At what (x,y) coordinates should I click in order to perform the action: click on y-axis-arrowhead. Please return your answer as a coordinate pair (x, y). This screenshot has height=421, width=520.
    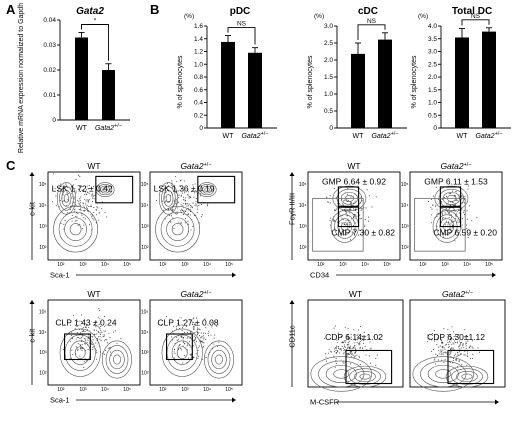
    Looking at the image, I should click on (292, 302).